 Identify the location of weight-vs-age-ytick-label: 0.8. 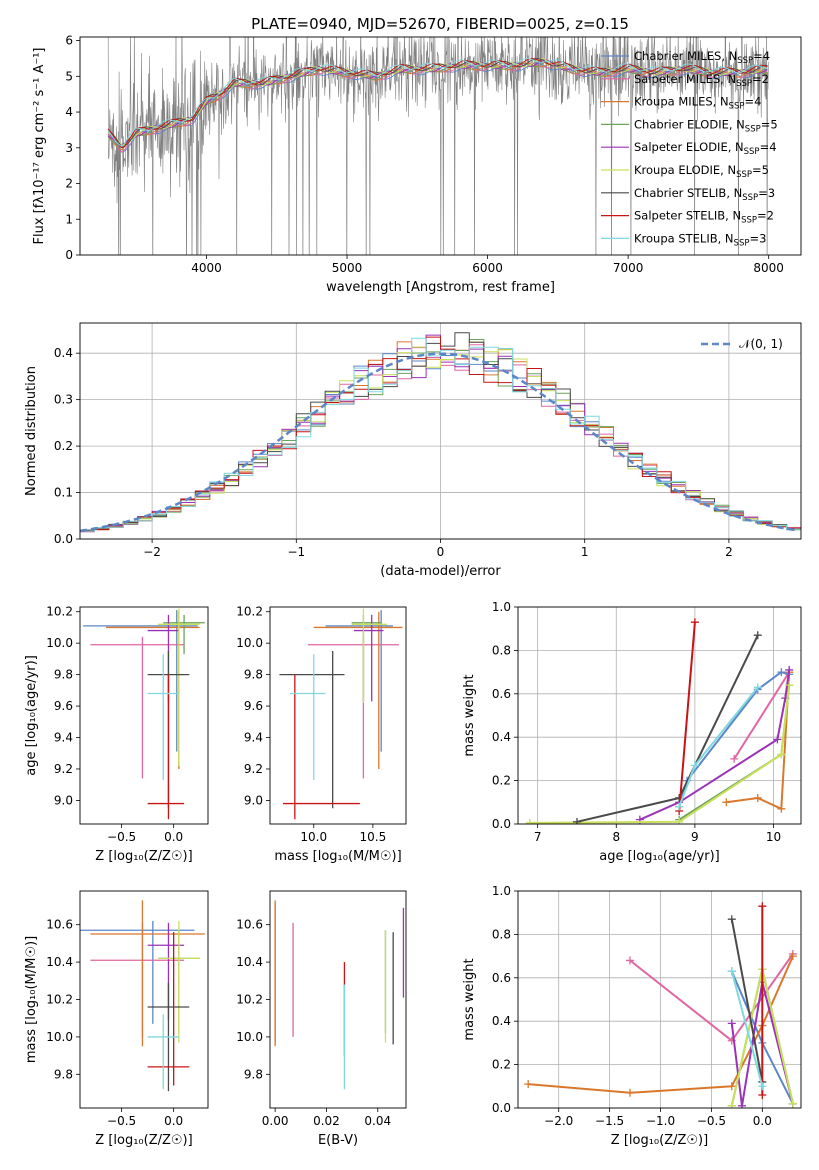
(501, 650).